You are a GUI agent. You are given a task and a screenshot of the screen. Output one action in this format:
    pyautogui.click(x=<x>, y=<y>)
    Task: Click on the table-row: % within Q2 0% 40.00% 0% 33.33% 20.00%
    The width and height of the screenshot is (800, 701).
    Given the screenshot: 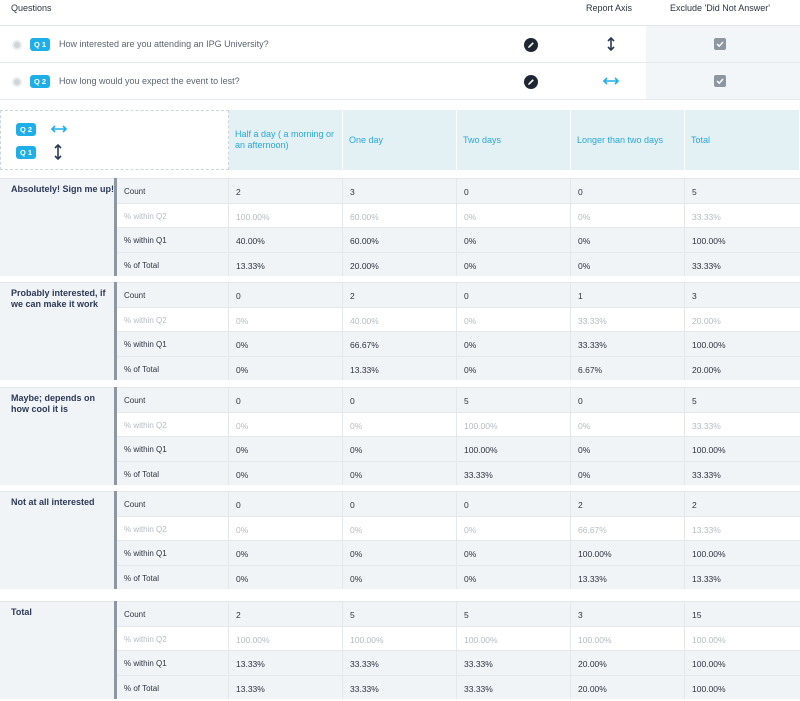 What is the action you would take?
    pyautogui.click(x=458, y=319)
    